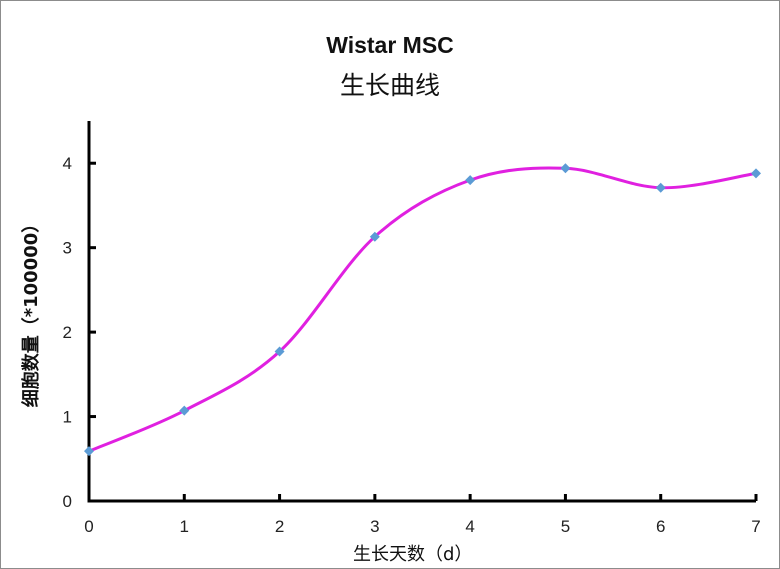 Image resolution: width=780 pixels, height=569 pixels. Describe the element at coordinates (279, 526) in the screenshot. I see `x-tick-label: 2` at that location.